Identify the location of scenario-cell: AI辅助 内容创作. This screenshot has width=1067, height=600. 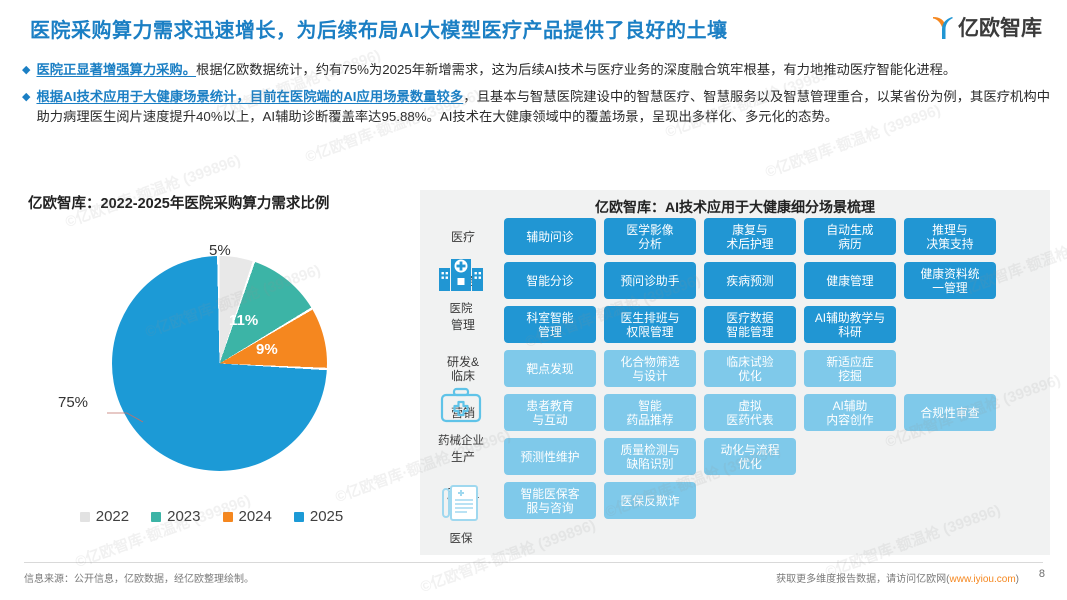
(850, 412).